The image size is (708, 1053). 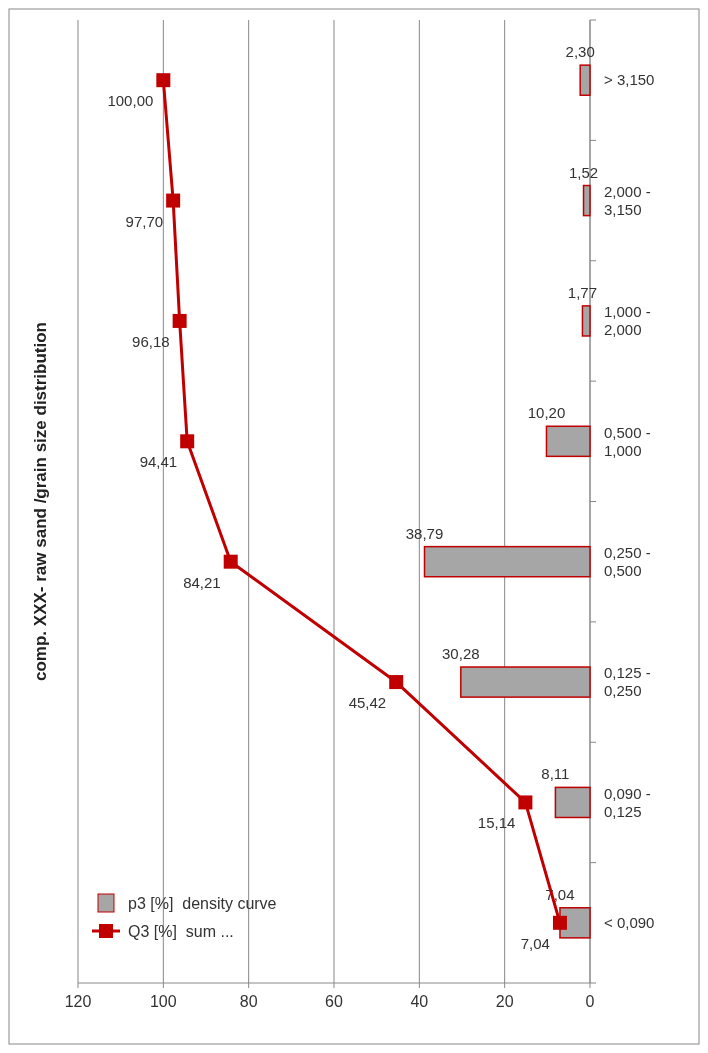 What do you see at coordinates (629, 80) in the screenshot?
I see `y-tick-label: > 3,150` at bounding box center [629, 80].